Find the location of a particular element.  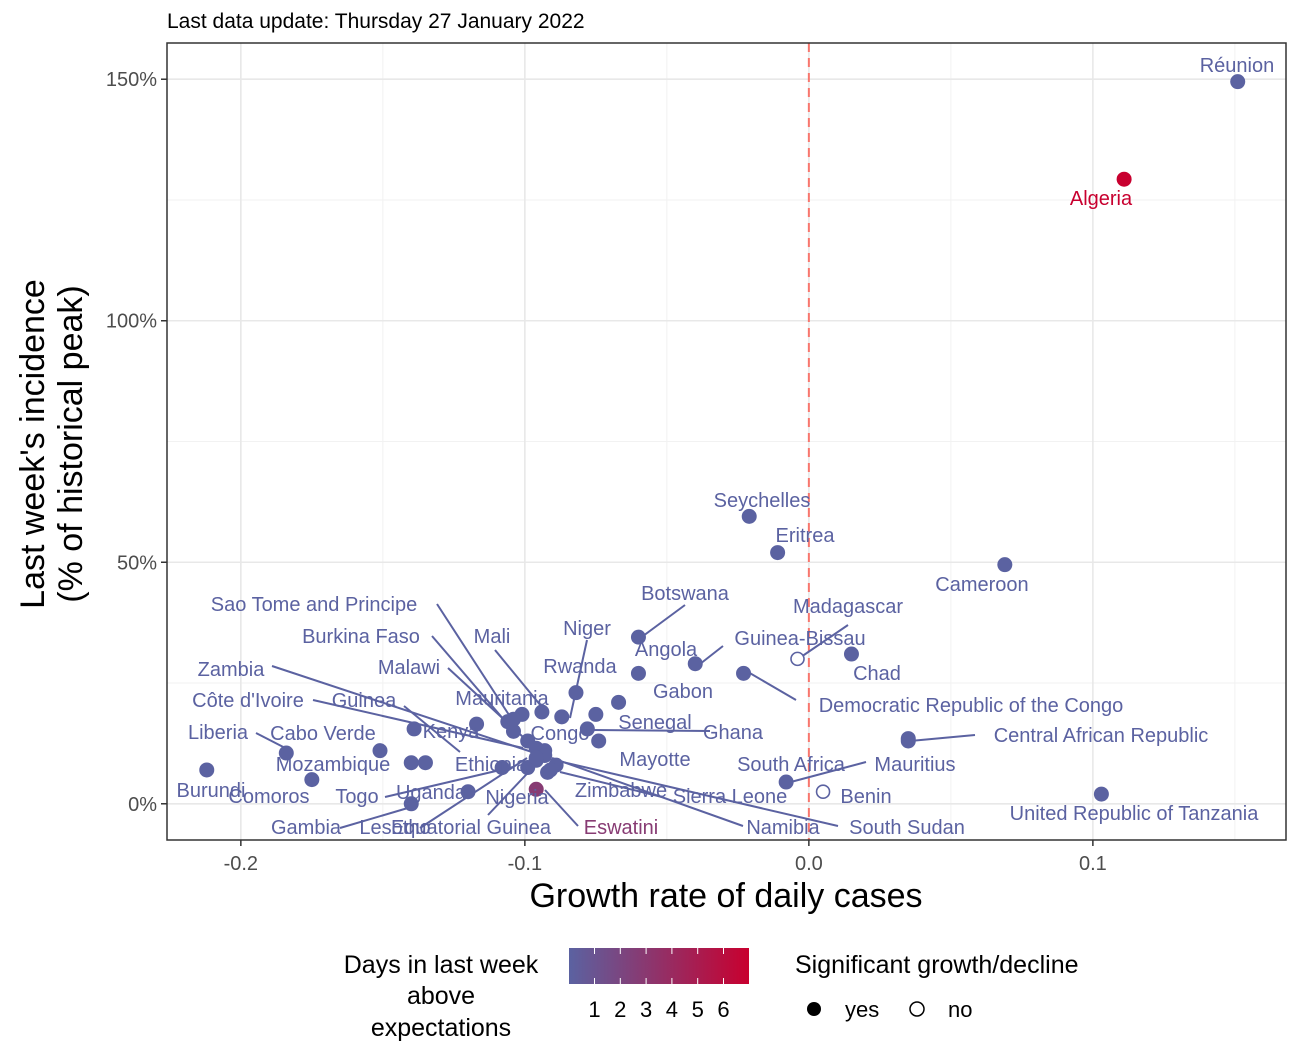

shape-legend-title: Significant growth/decline is located at coordinates (937, 965).